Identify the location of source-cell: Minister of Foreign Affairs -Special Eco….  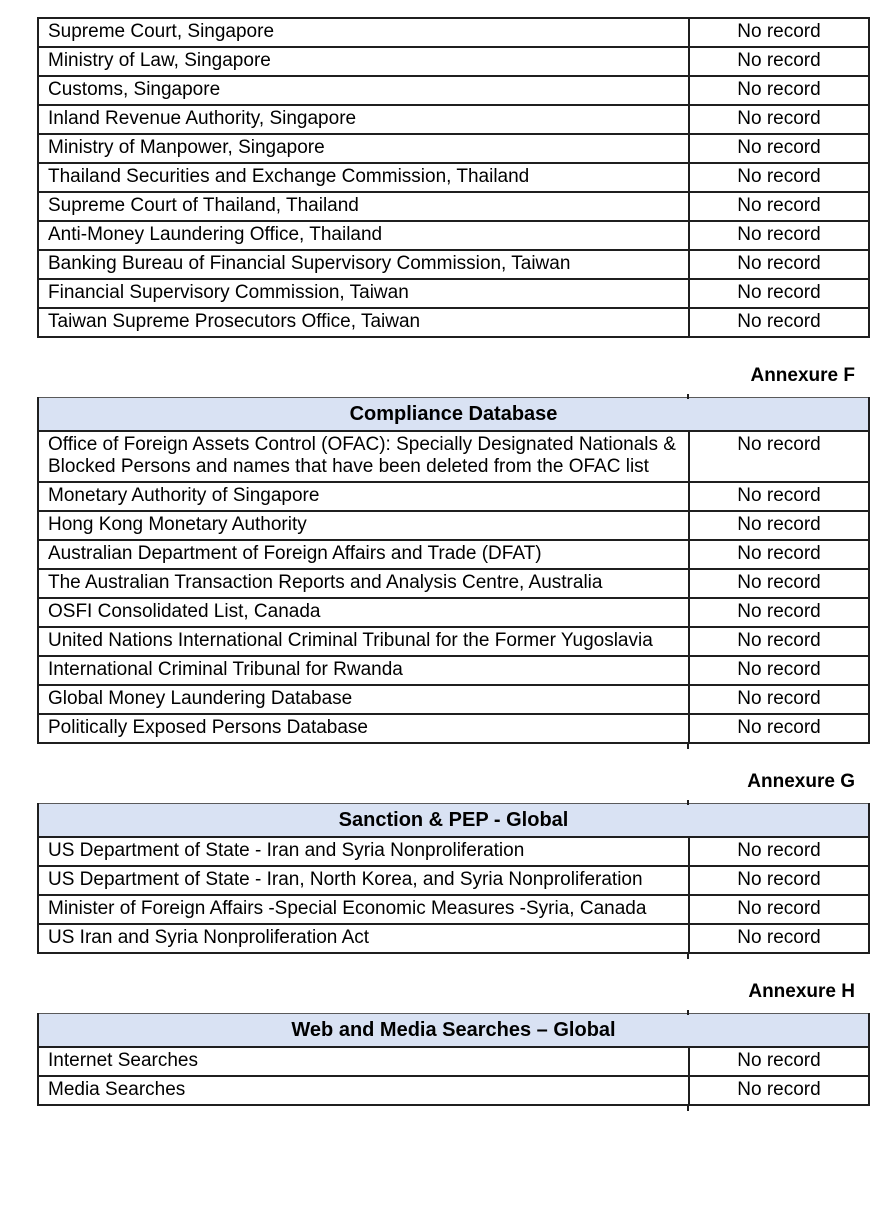
(363, 909).